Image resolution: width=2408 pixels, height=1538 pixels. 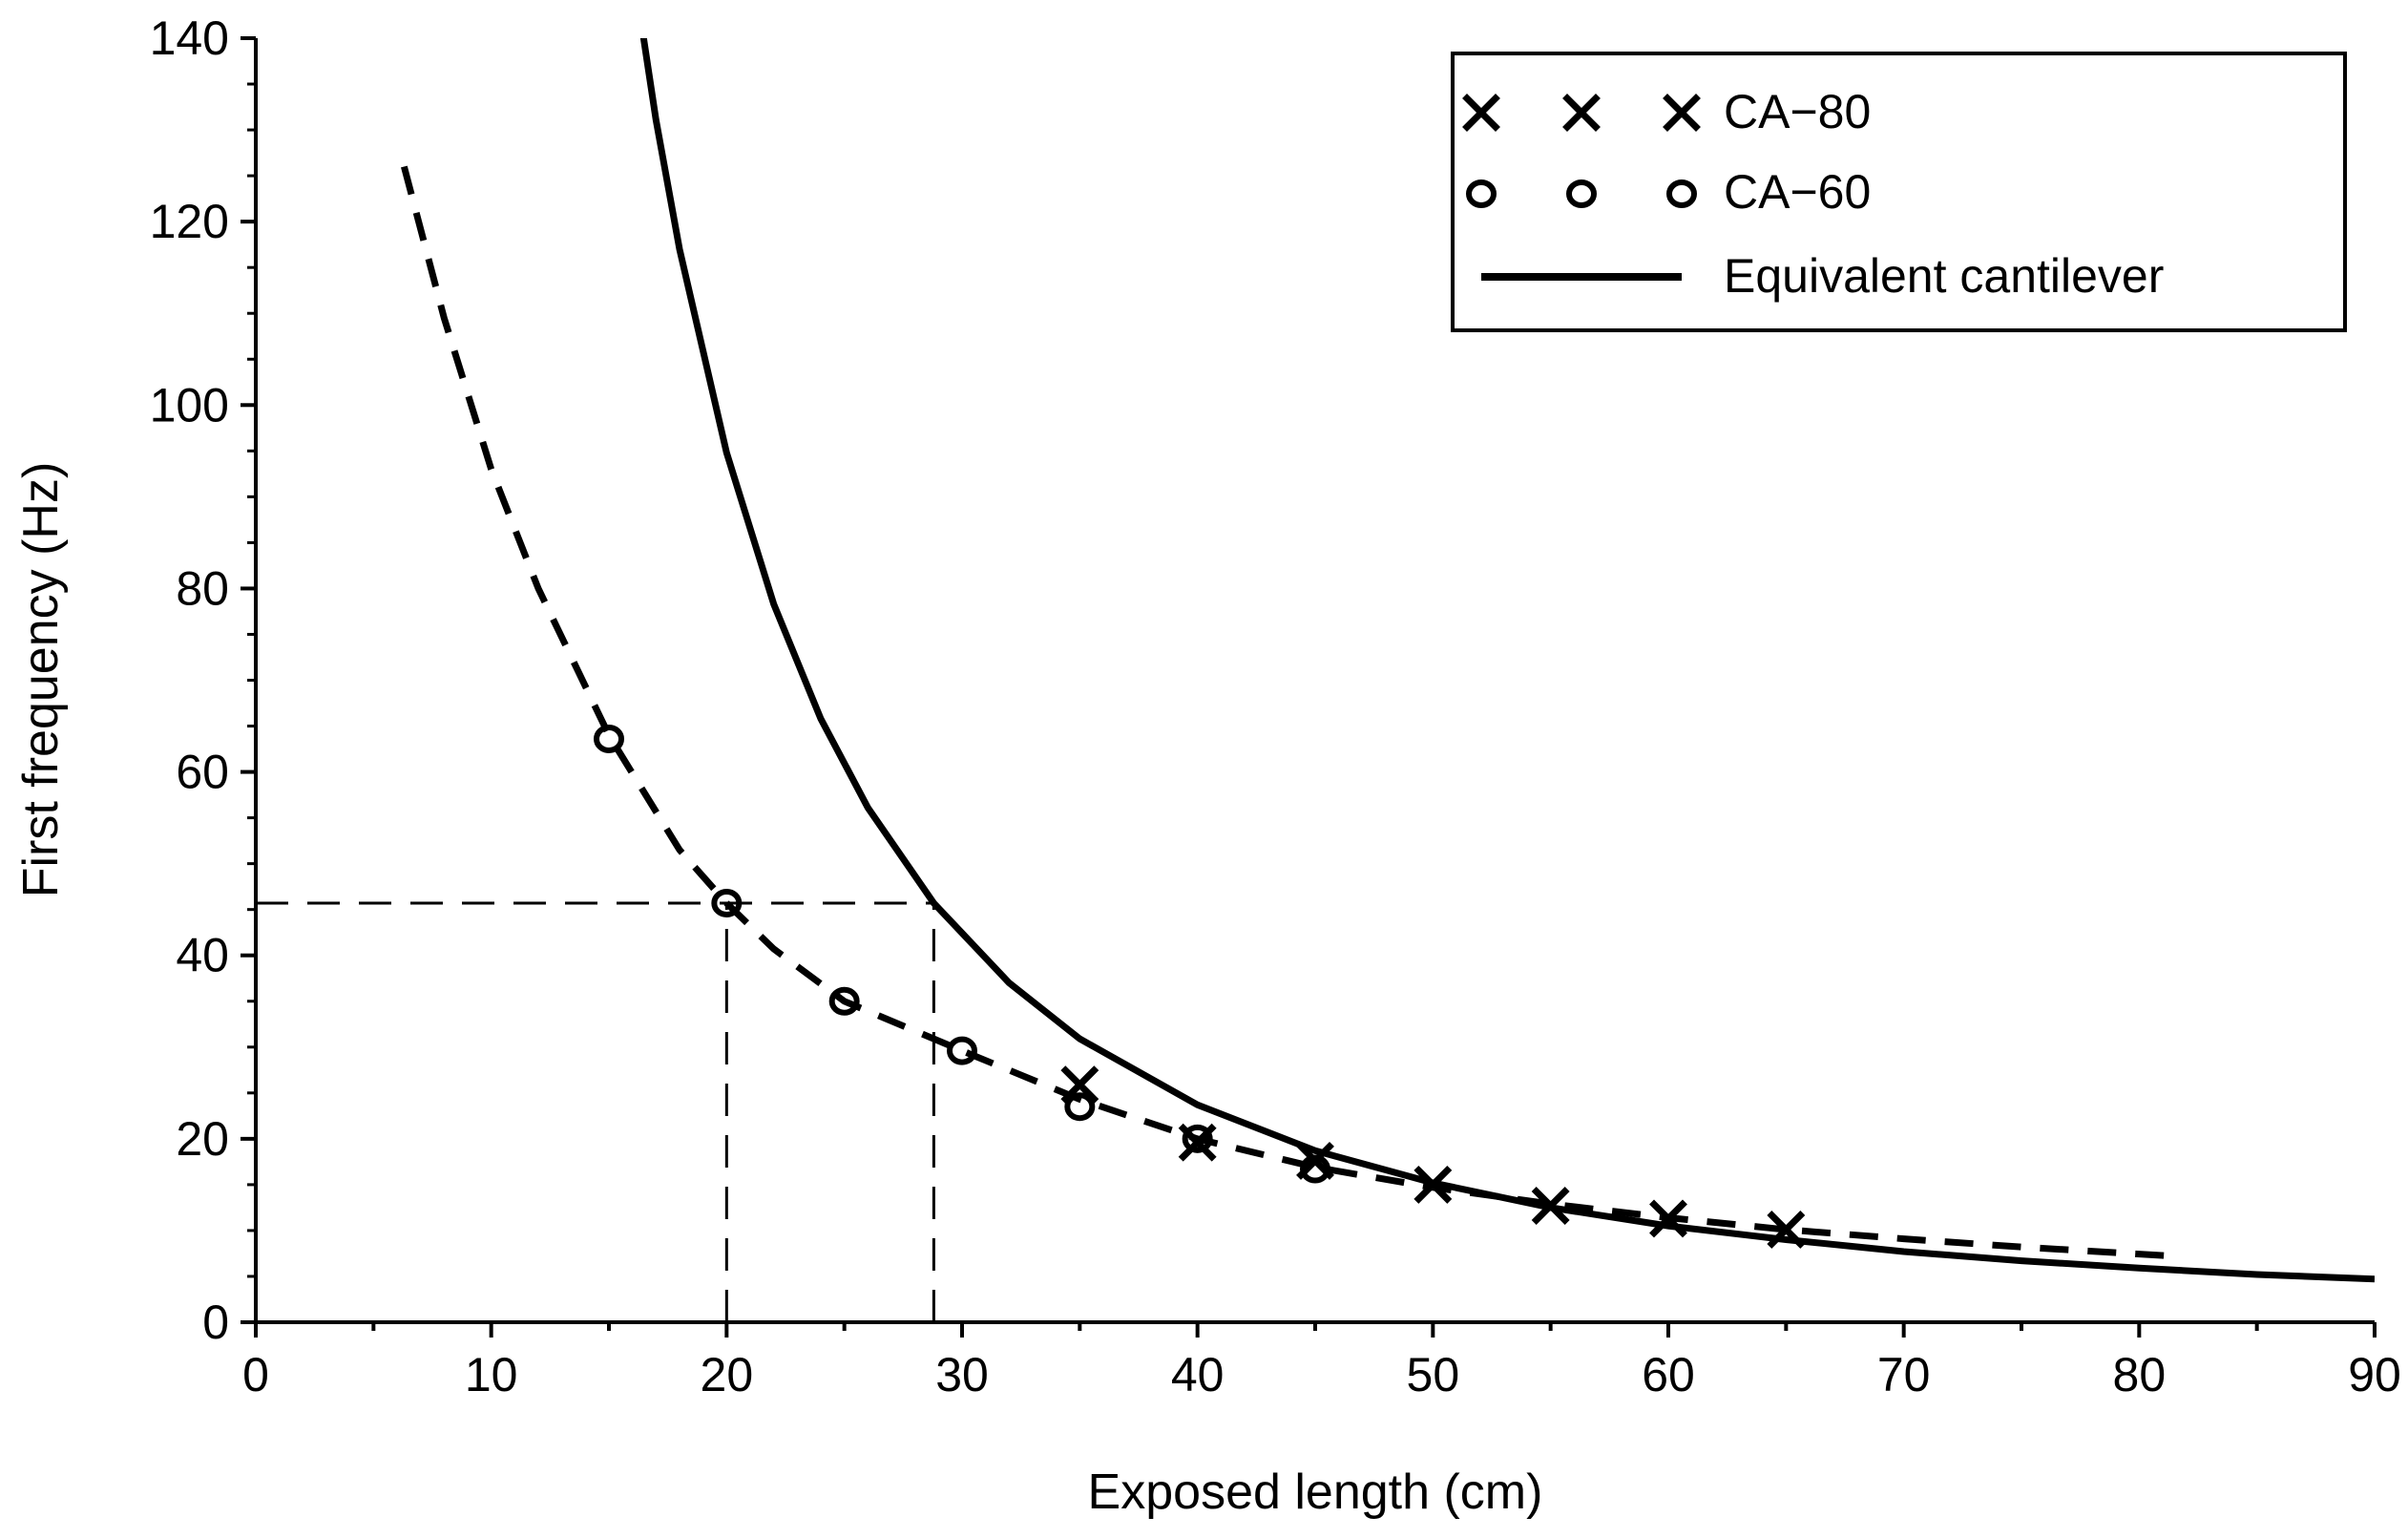 I want to click on legend: CA−80 CA−60 Equivalent cantilever, so click(x=1899, y=192).